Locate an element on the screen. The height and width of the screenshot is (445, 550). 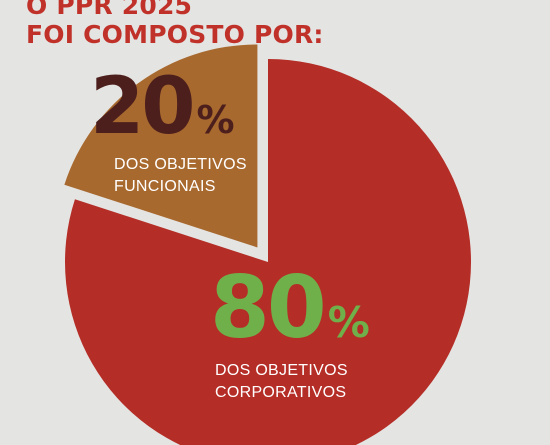
slice-value-funcionais: 20 is located at coordinates (143, 107).